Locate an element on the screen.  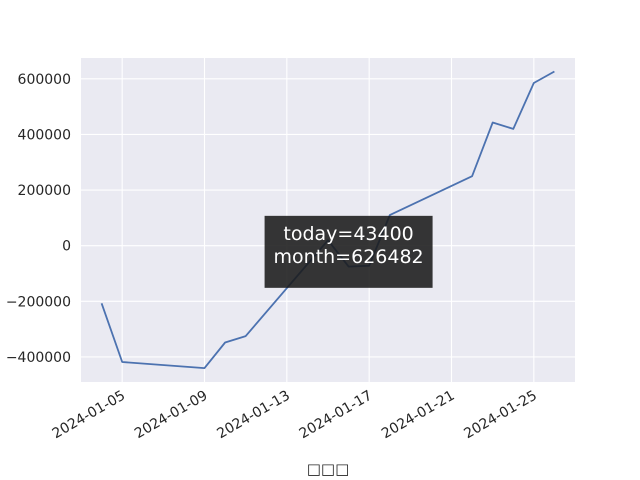
x-tick-label: 2024-01-21 is located at coordinates (418, 415).